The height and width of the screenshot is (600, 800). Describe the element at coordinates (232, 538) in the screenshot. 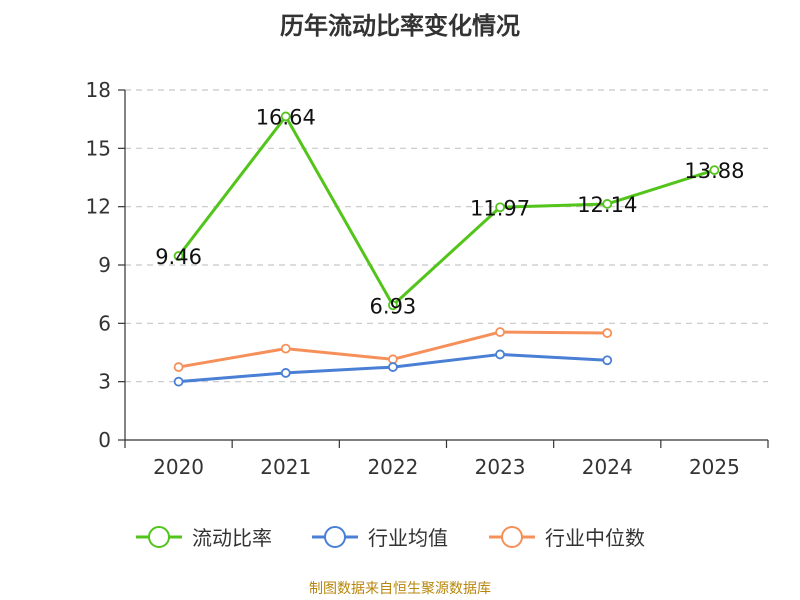

I see `legend-label: 流动比率` at that location.